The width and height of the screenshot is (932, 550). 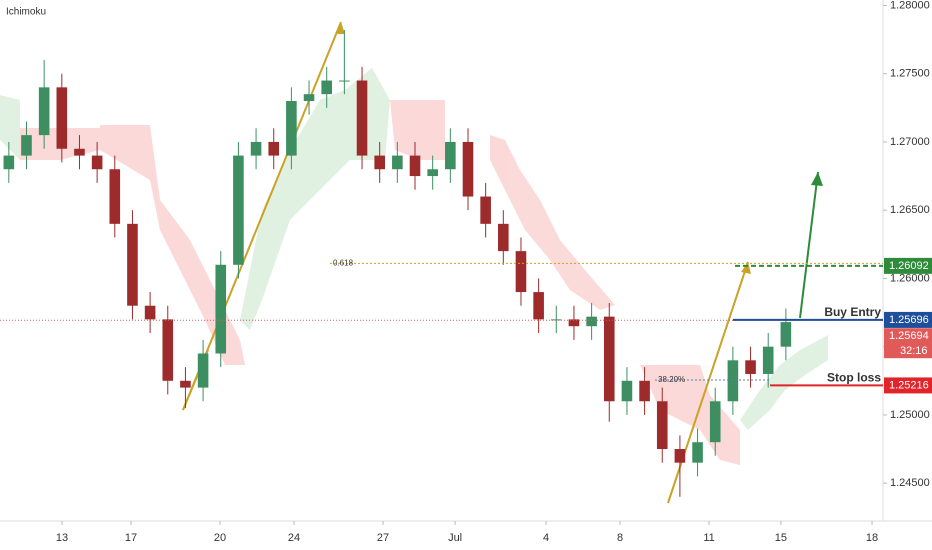 I want to click on level-name: Buy Entry, so click(x=852, y=312).